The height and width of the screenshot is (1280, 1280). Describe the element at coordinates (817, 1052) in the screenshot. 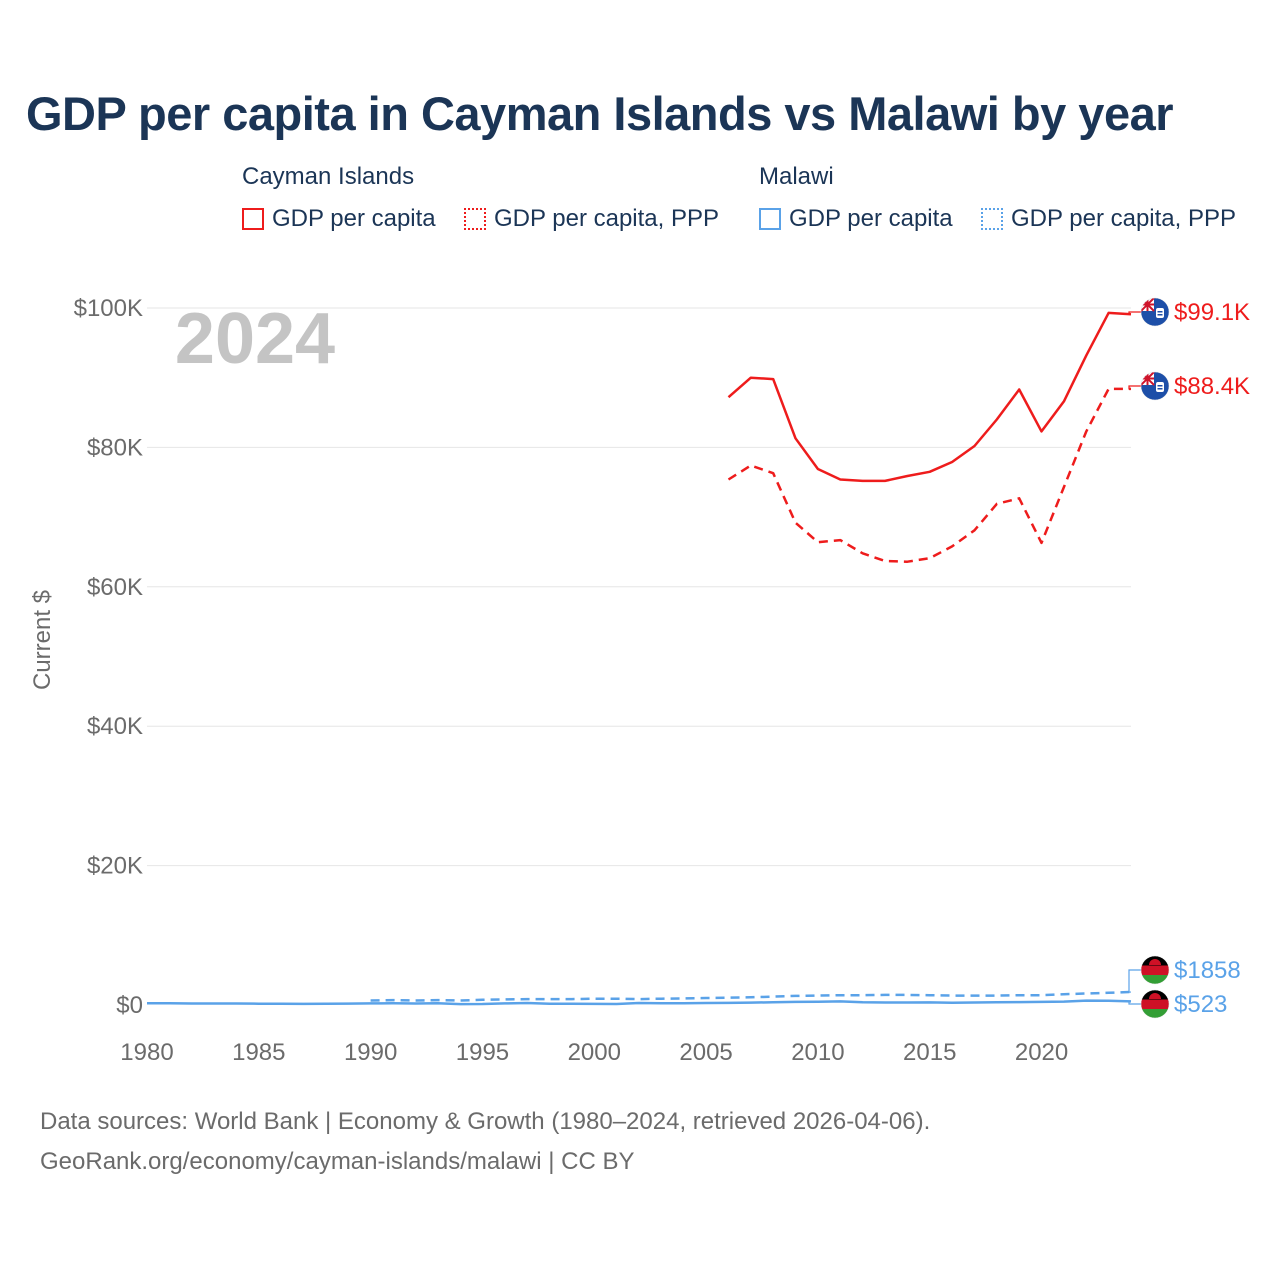

I see `x-tick-label: 2010` at that location.